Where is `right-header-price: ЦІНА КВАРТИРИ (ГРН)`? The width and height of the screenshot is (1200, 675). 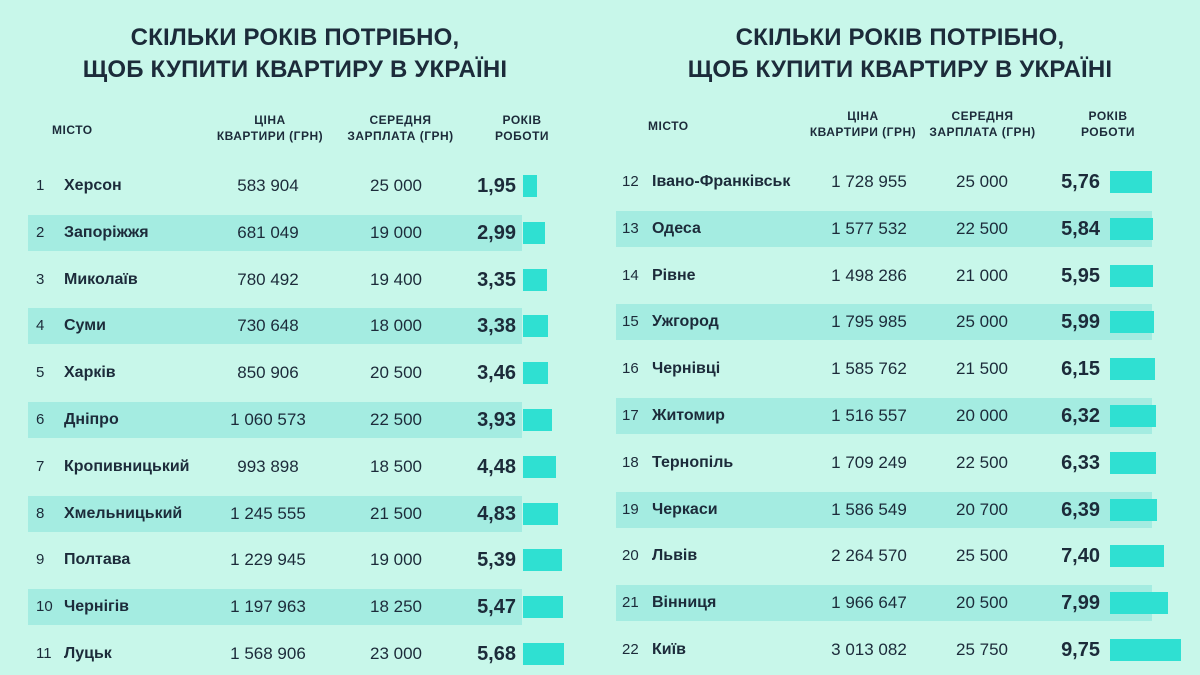
right-header-price: ЦІНА КВАРТИРИ (ГРН) is located at coordinates (863, 124).